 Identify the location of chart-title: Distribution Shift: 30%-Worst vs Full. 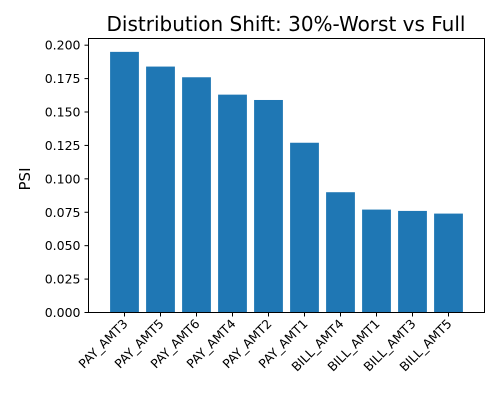
(286, 24).